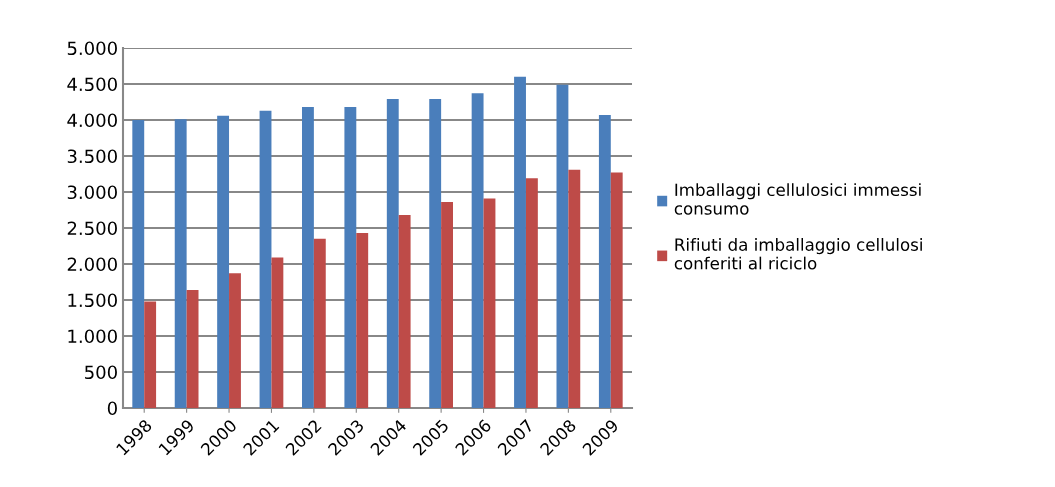 This screenshot has height=487, width=1055. Describe the element at coordinates (112, 408) in the screenshot. I see `y-tick-label: 0` at that location.